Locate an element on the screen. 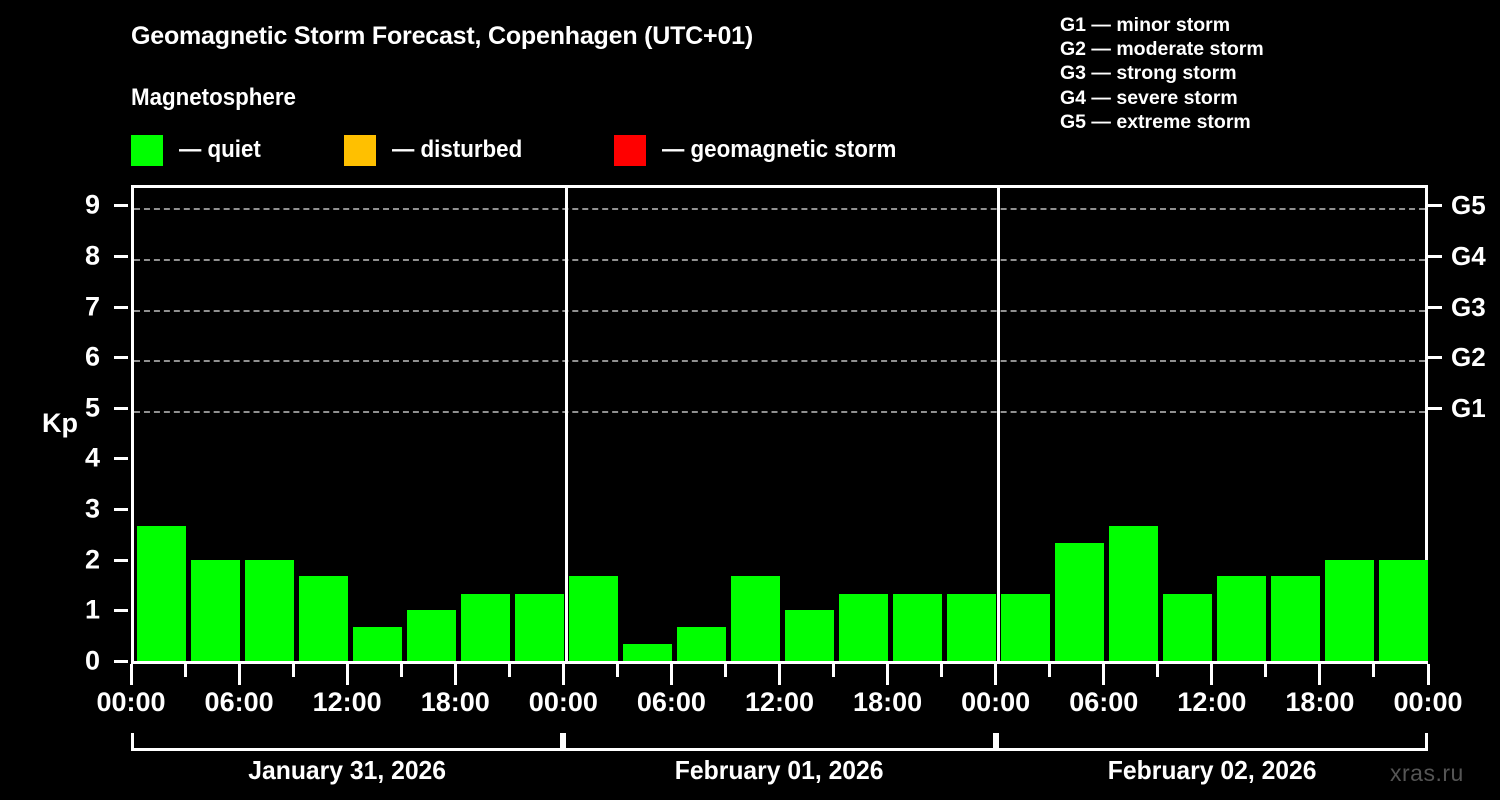  y-tick-label: 4 is located at coordinates (92, 457).